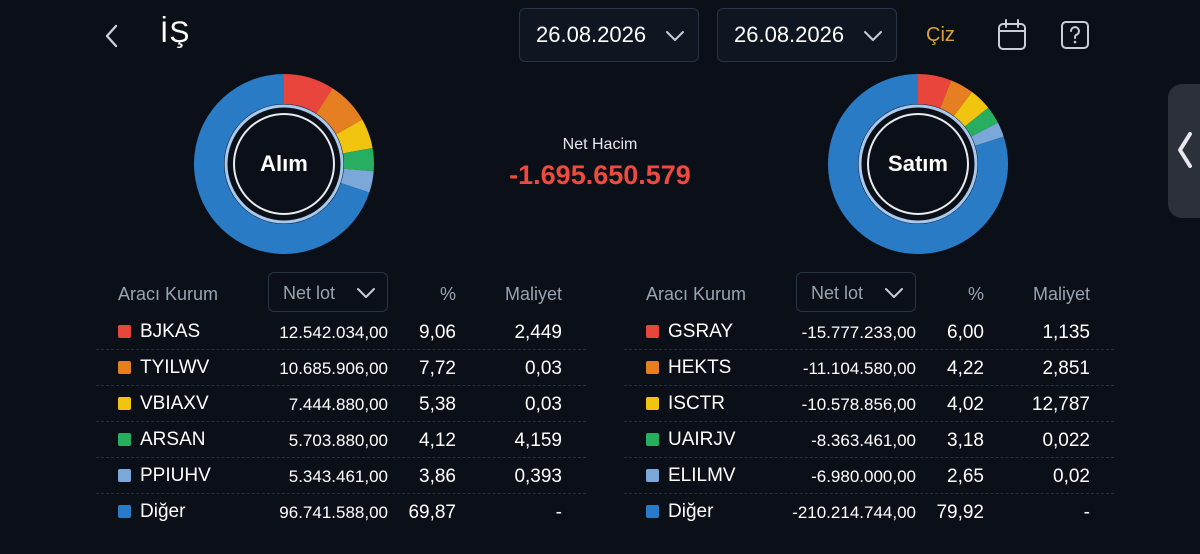  Describe the element at coordinates (935, 91) in the screenshot. I see `donut-slice-gsray` at that location.